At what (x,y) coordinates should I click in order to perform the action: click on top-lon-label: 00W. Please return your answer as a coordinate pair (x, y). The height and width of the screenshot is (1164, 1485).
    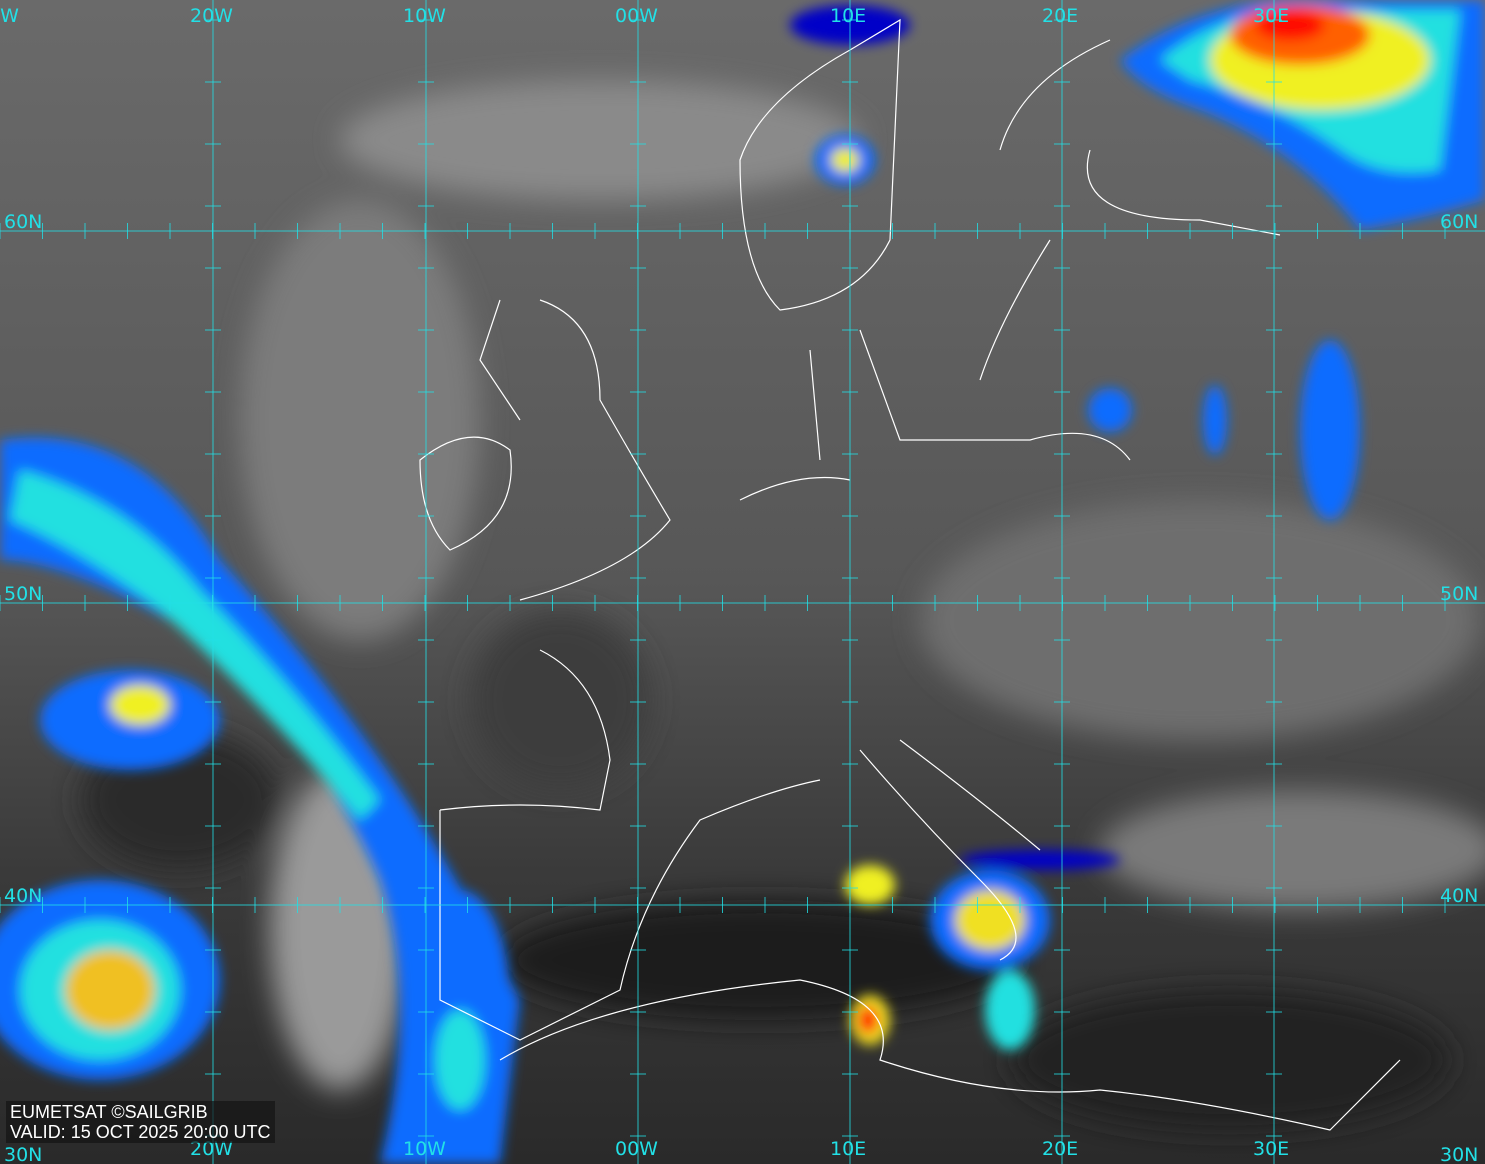
    Looking at the image, I should click on (636, 16).